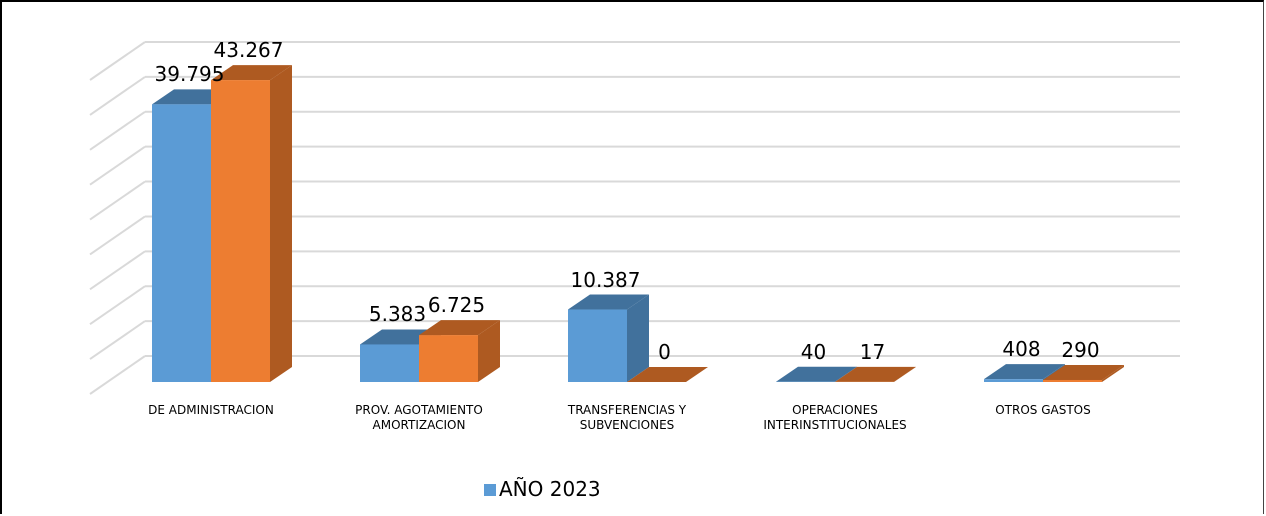 This screenshot has height=516, width=1266. What do you see at coordinates (490, 490) in the screenshot?
I see `legend-swatch` at bounding box center [490, 490].